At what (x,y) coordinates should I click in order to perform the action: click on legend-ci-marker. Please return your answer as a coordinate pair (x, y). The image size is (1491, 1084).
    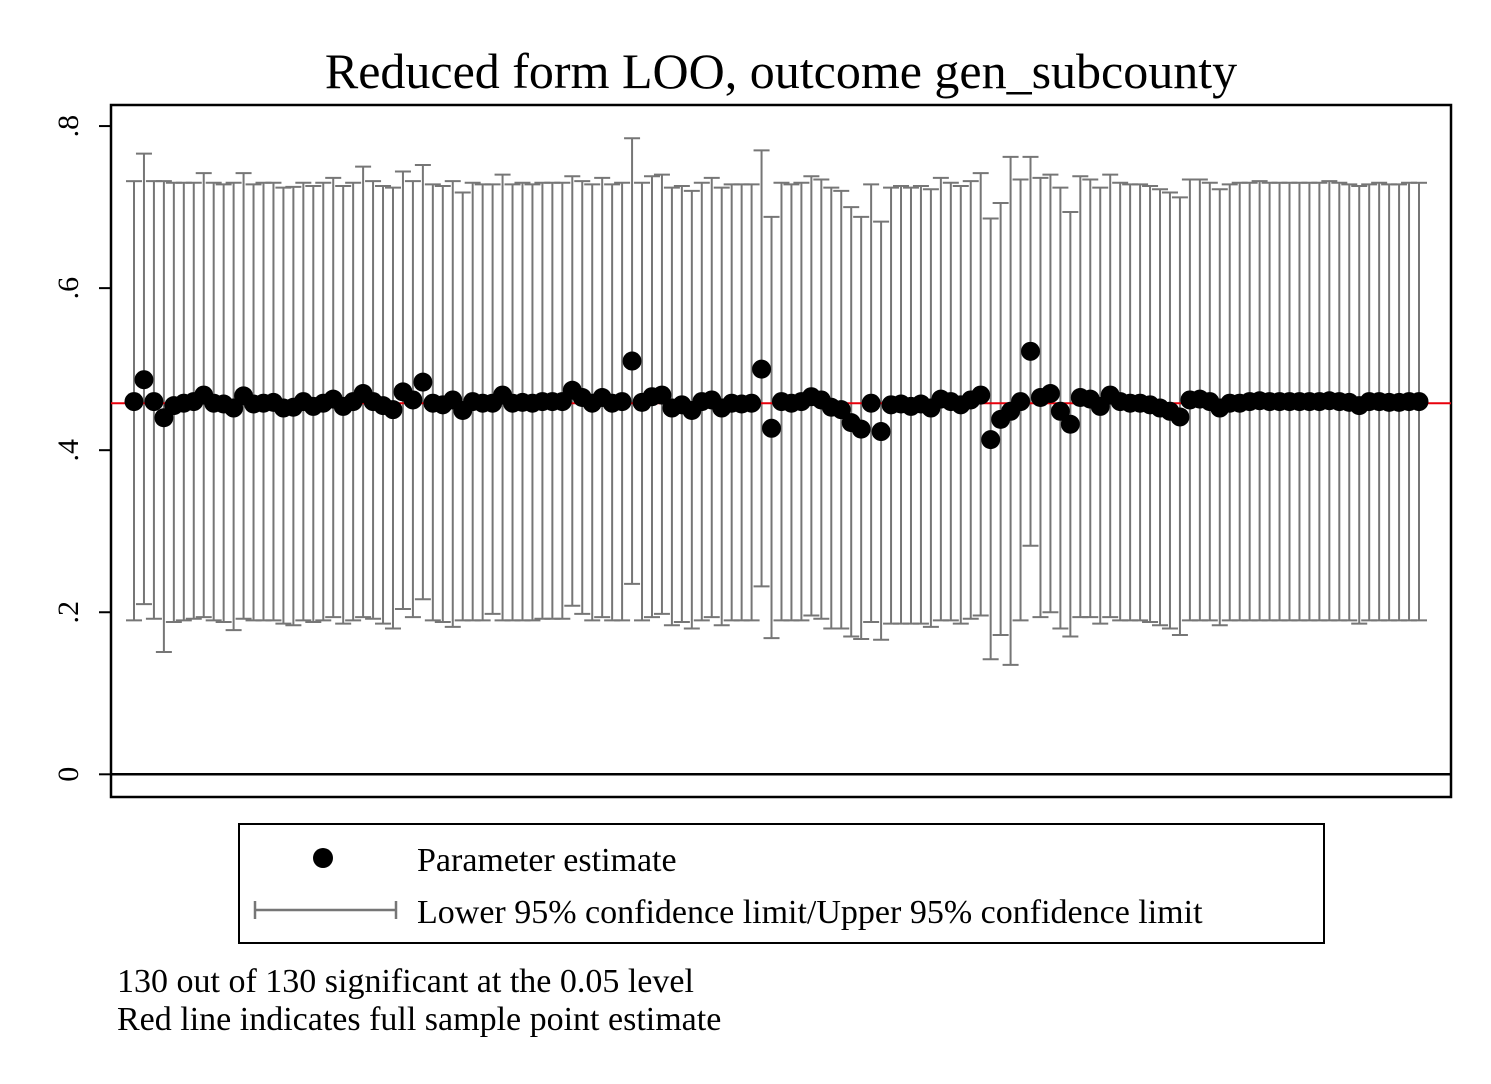
    Looking at the image, I should click on (325, 910).